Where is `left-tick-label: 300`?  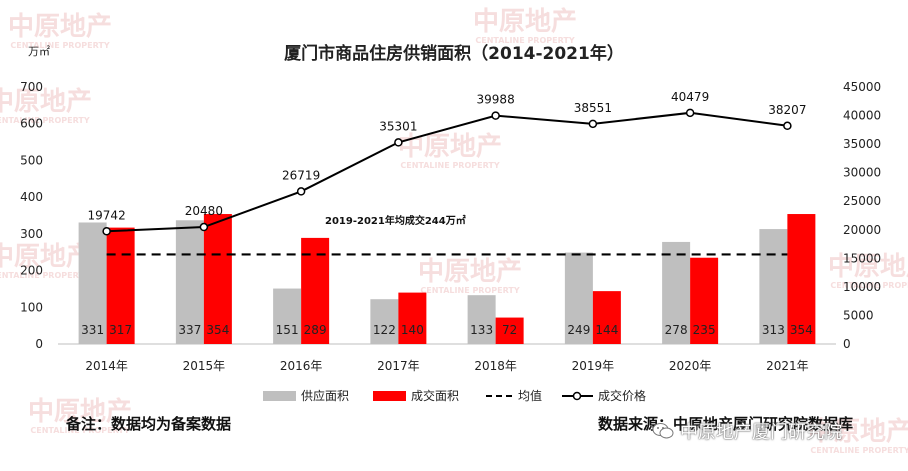 left-tick-label: 300 is located at coordinates (31, 234).